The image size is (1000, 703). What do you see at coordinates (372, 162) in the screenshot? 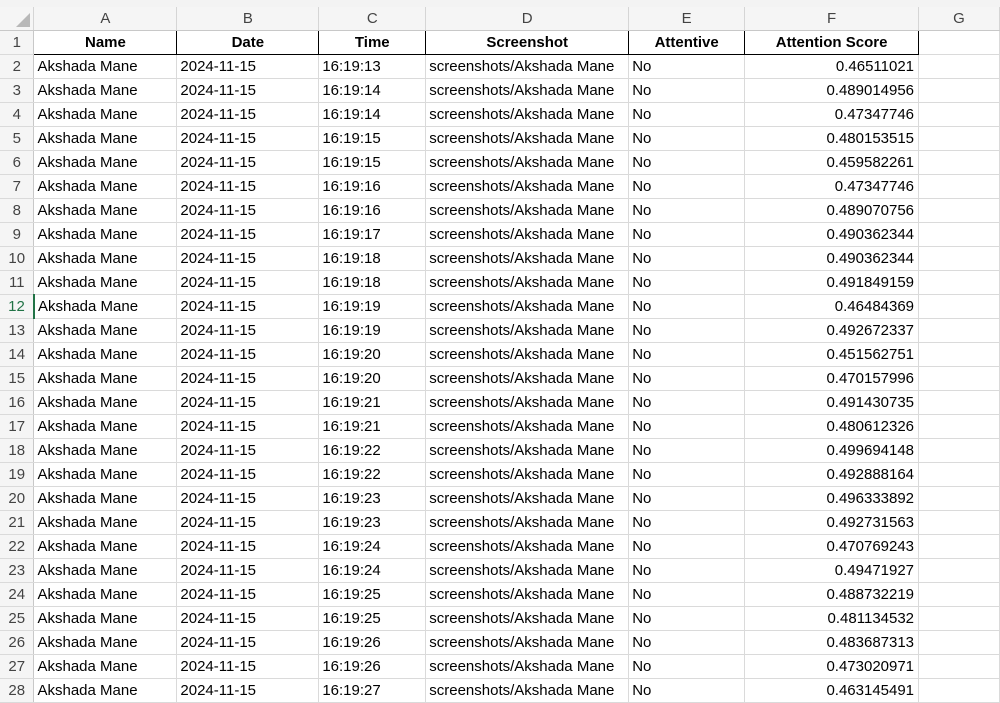
I see `cell-time: 16:19:15` at bounding box center [372, 162].